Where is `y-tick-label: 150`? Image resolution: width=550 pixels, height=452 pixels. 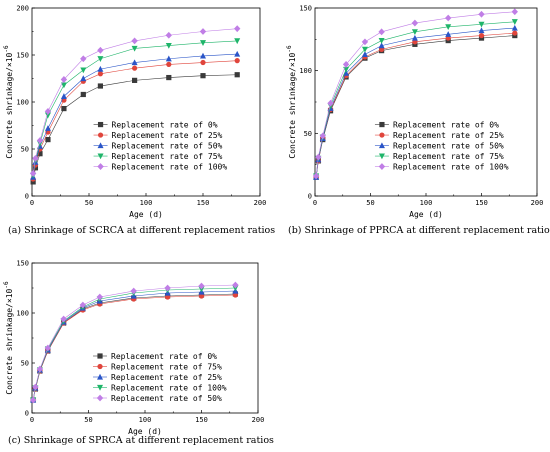 y-tick-label: 150 is located at coordinates (22, 264).